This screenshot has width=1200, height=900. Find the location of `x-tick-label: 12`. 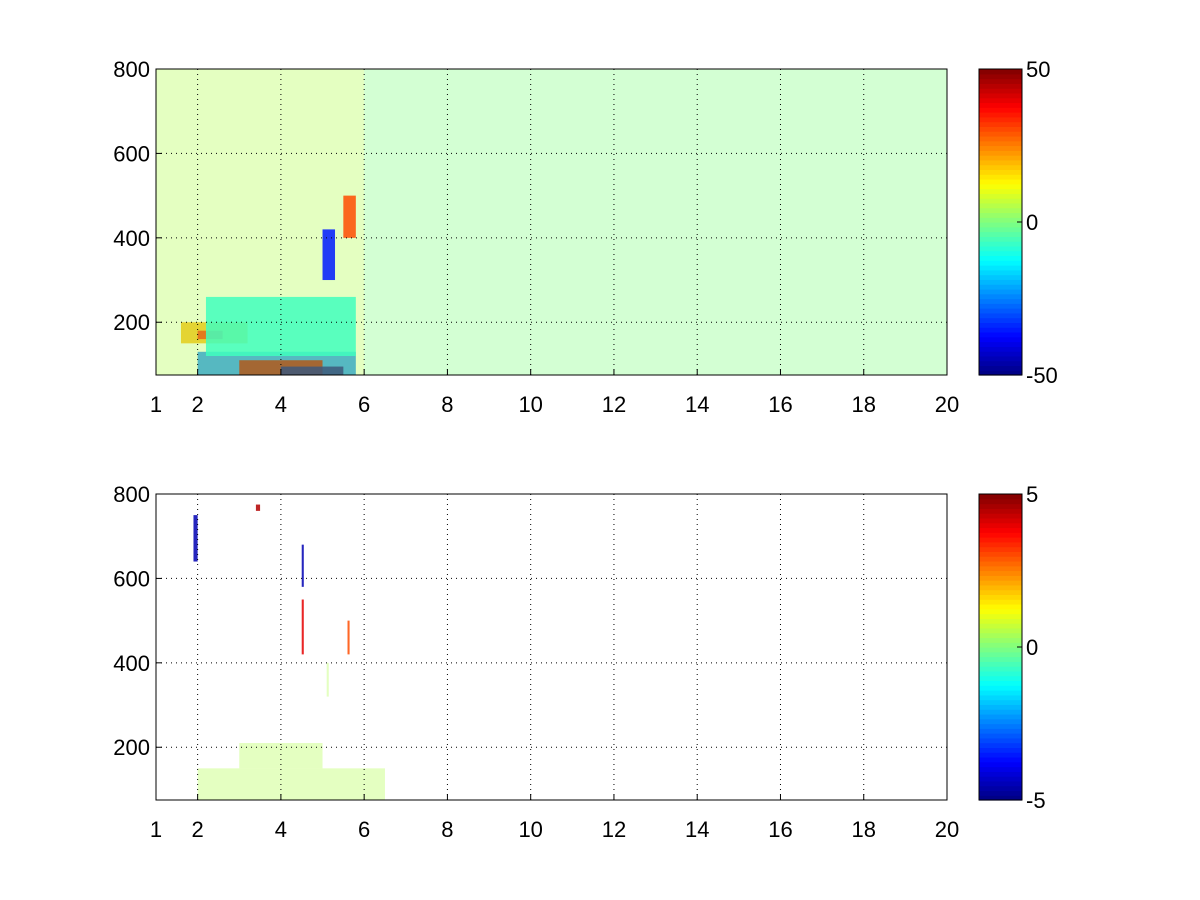

x-tick-label: 12 is located at coordinates (614, 404).